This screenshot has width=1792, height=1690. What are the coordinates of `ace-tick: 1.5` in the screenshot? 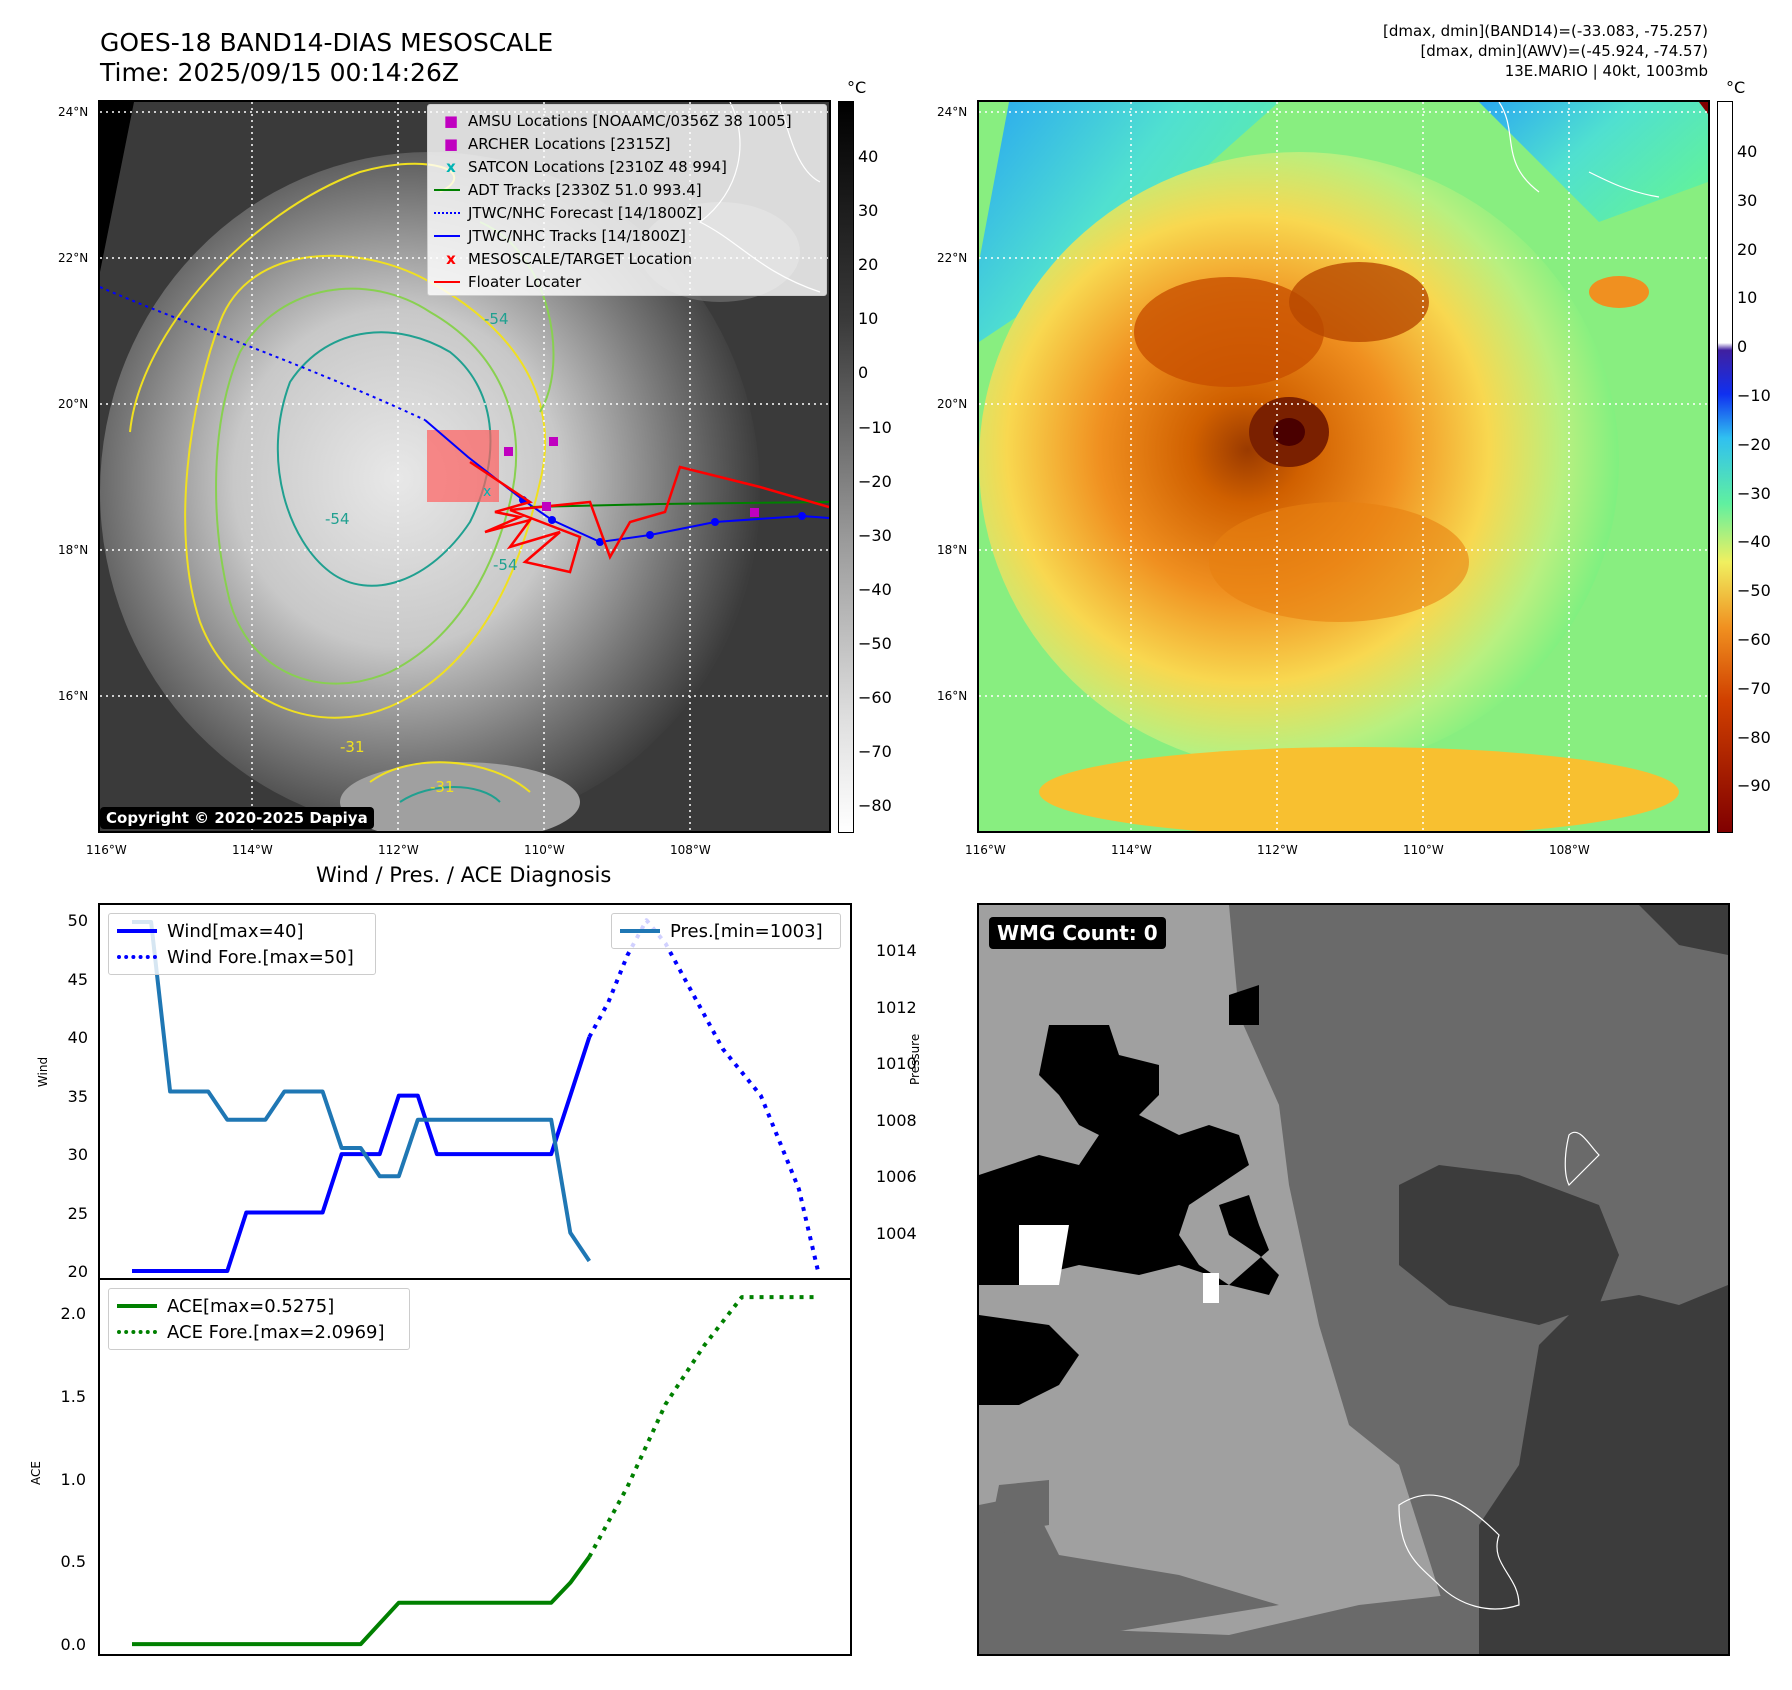 It's located at (73, 1396).